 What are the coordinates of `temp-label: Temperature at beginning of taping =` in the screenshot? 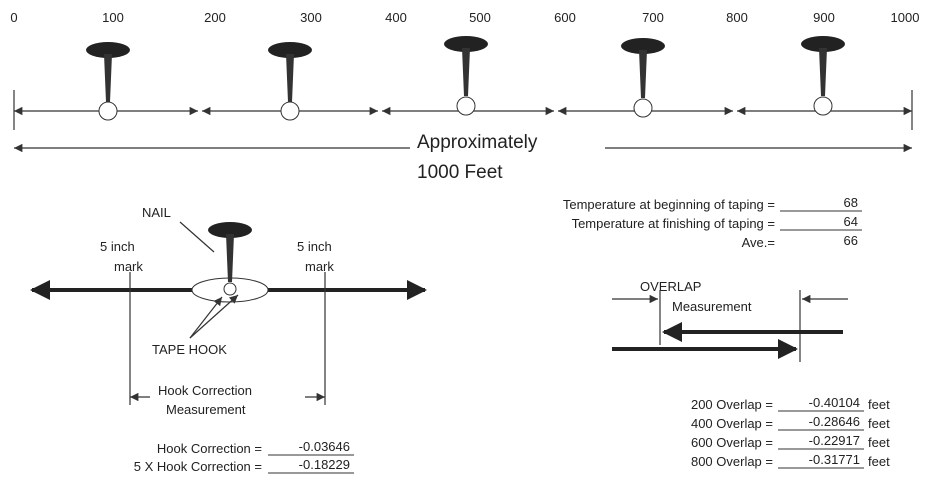 It's located at (669, 204).